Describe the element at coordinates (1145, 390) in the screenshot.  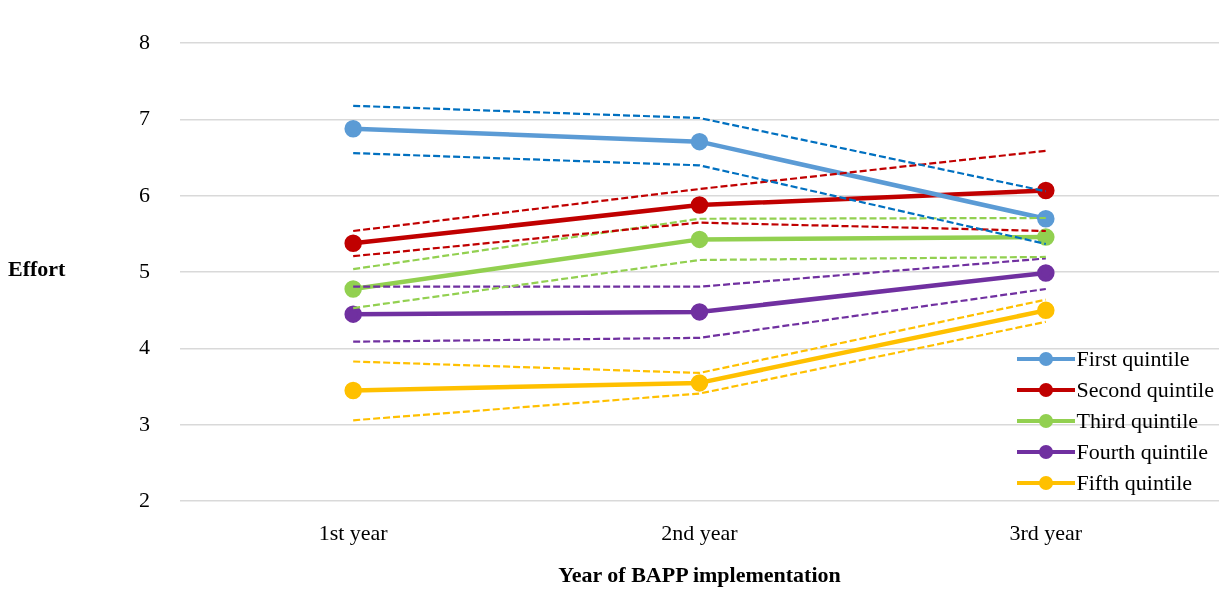
I see `legend-label: Second quintile` at that location.